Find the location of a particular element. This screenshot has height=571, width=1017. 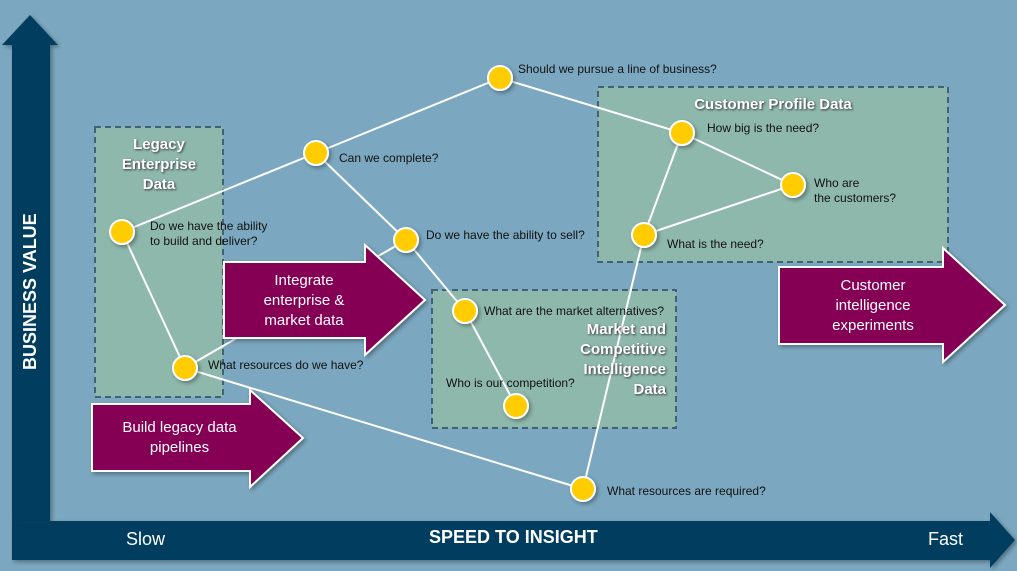

region-title-customer: Customer Profile Data is located at coordinates (773, 105).